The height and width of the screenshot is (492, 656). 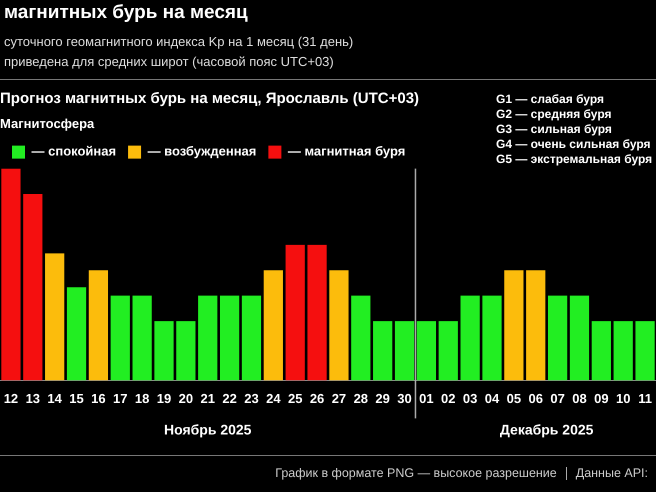 I want to click on x-tick-label: 25, so click(x=295, y=398).